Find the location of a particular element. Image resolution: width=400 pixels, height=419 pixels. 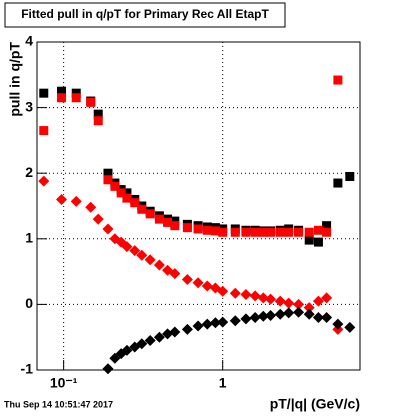

x-axis-label: pT/|q| (GeV/c) is located at coordinates (315, 404).